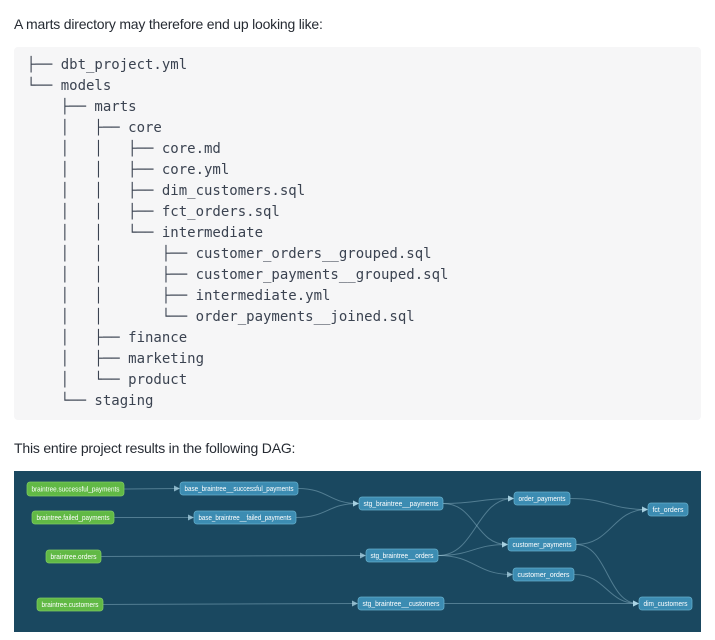 Image resolution: width=715 pixels, height=640 pixels. I want to click on dag-node-label: base_braintree__failed_payments, so click(245, 518).